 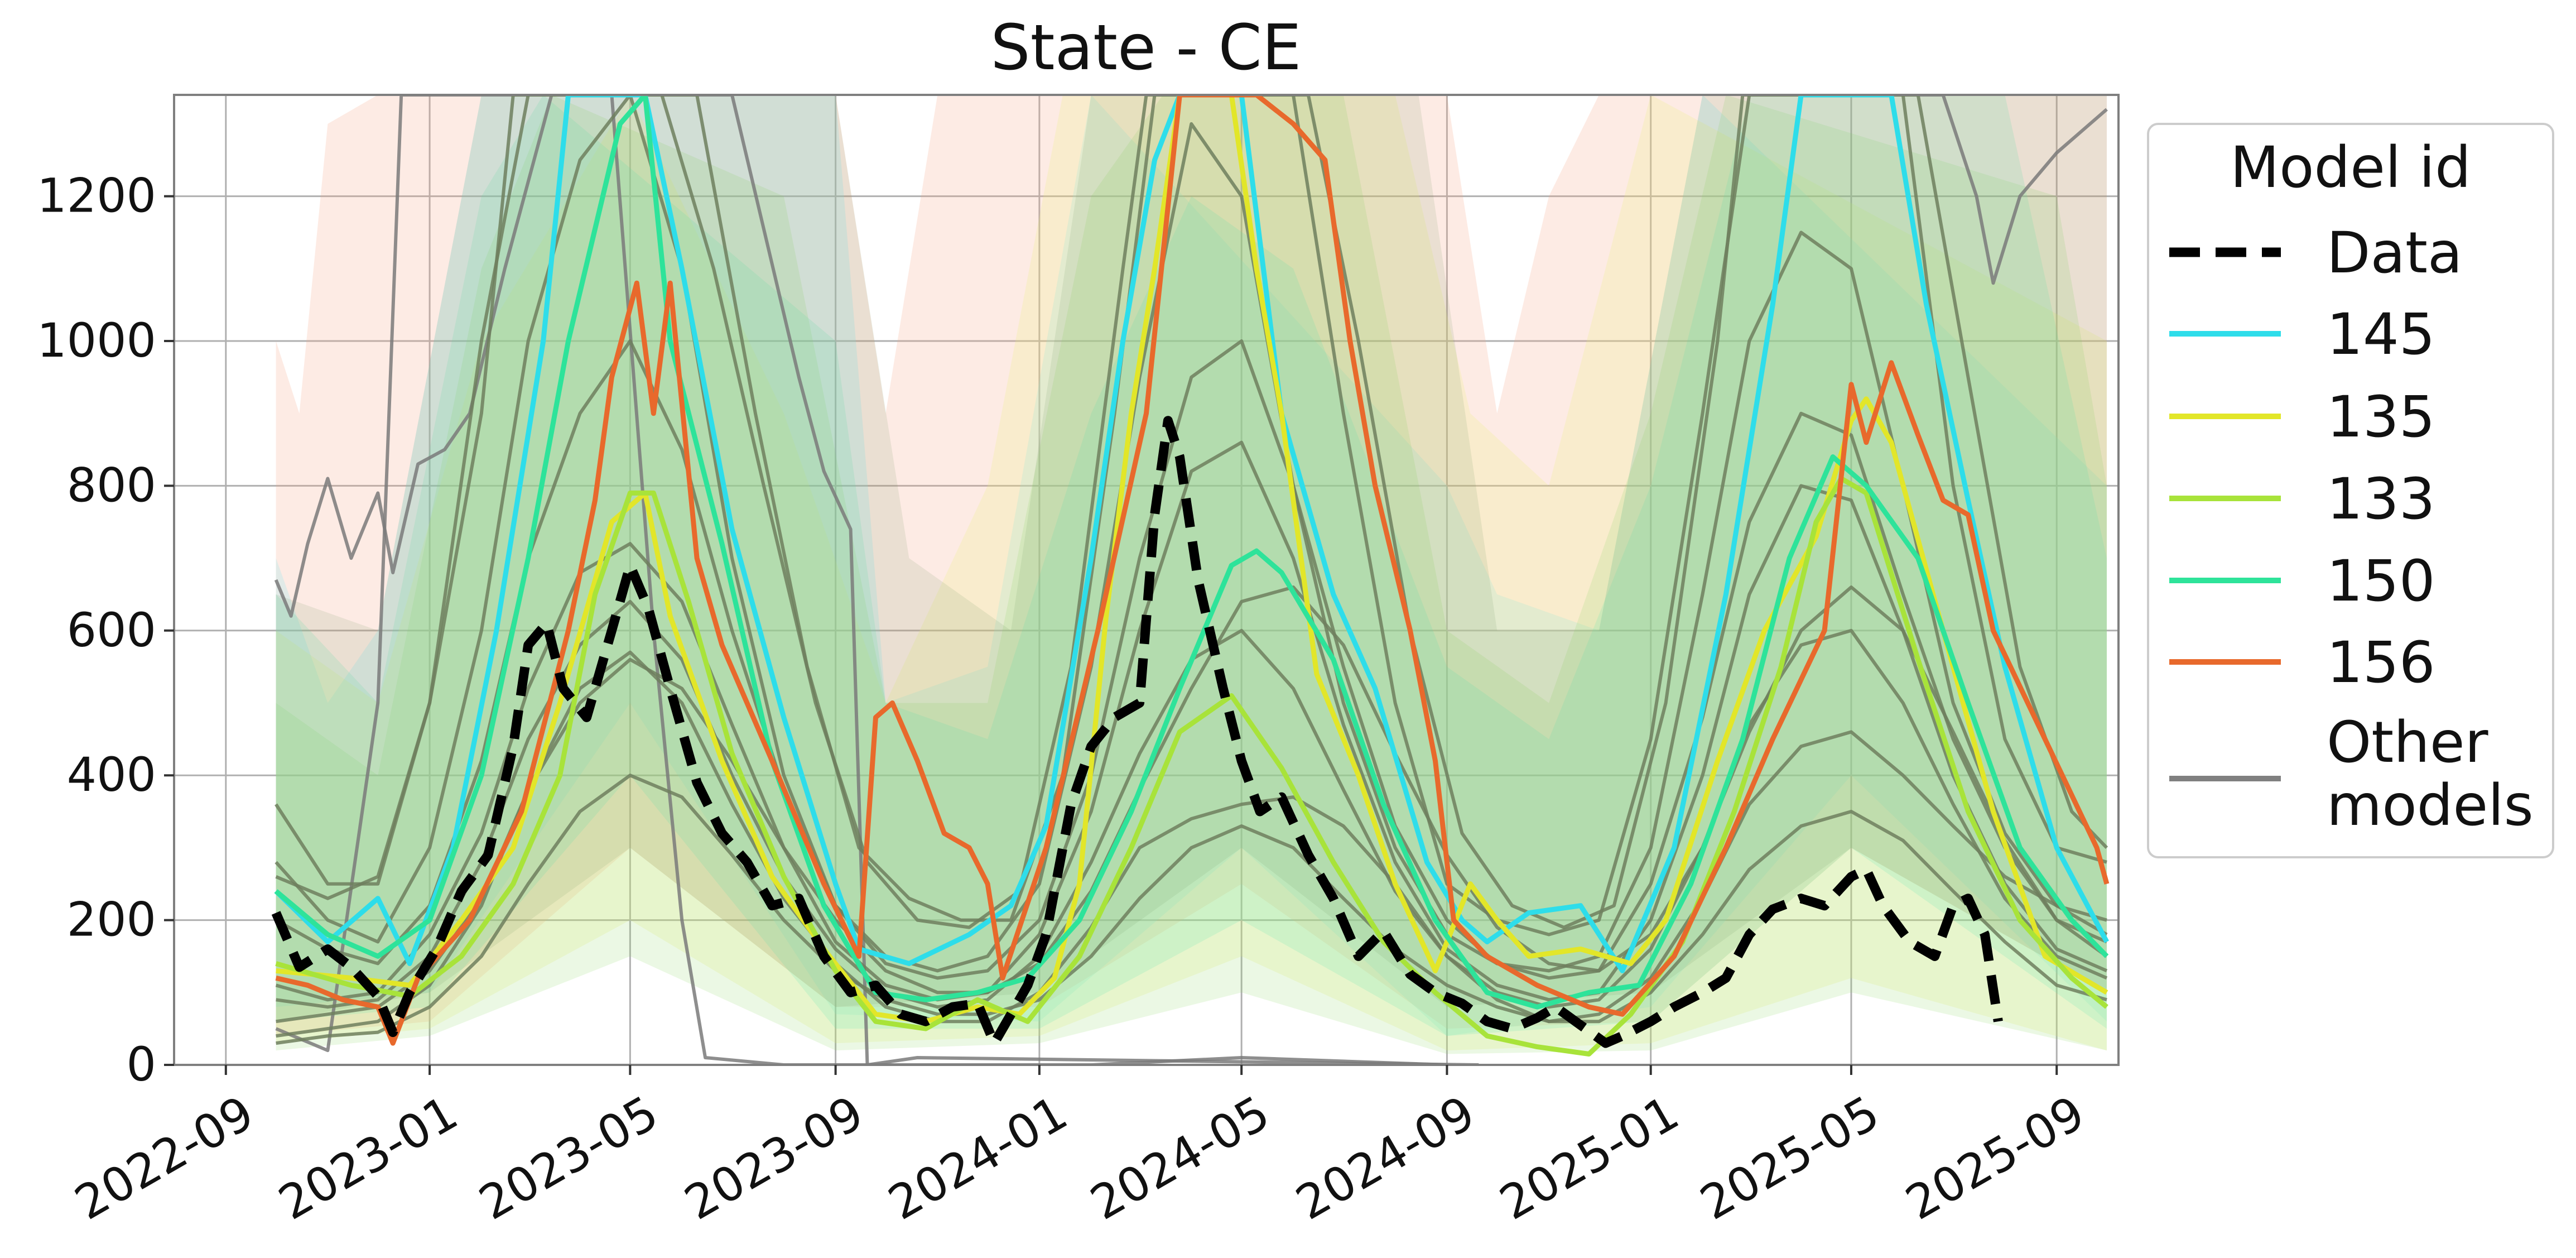 What do you see at coordinates (96, 340) in the screenshot?
I see `y-tick-label: 1000` at bounding box center [96, 340].